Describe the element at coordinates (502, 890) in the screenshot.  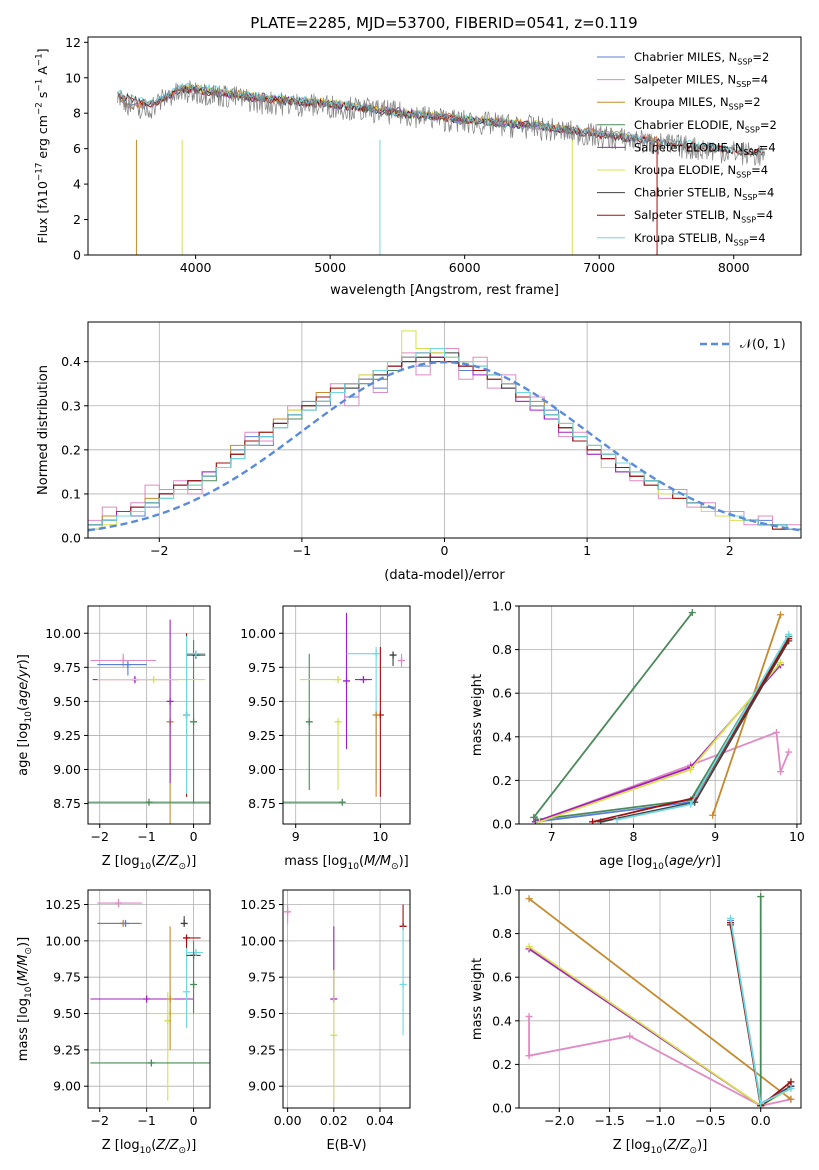
I see `y-tick-label: 1.0` at that location.